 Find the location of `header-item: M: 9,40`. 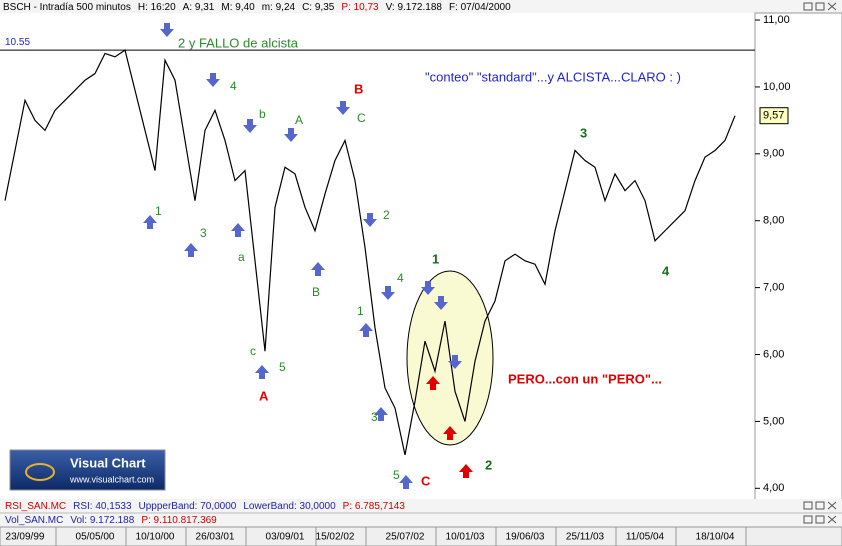

header-item: M: 9,40 is located at coordinates (238, 7).